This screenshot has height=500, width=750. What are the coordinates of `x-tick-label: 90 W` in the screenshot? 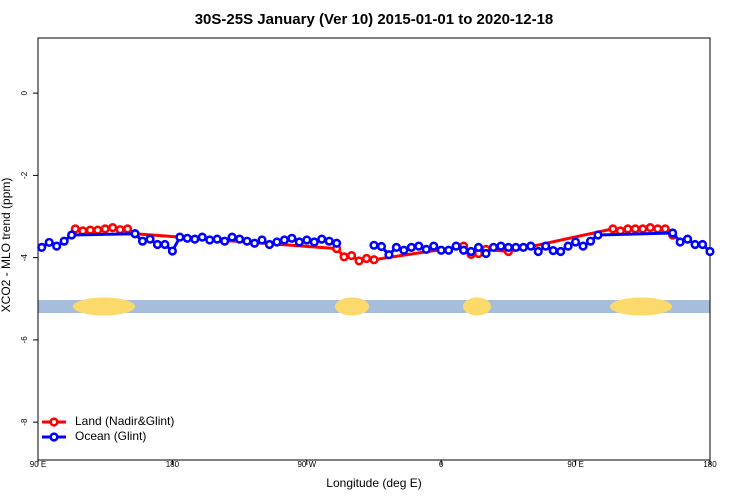 It's located at (306, 464).